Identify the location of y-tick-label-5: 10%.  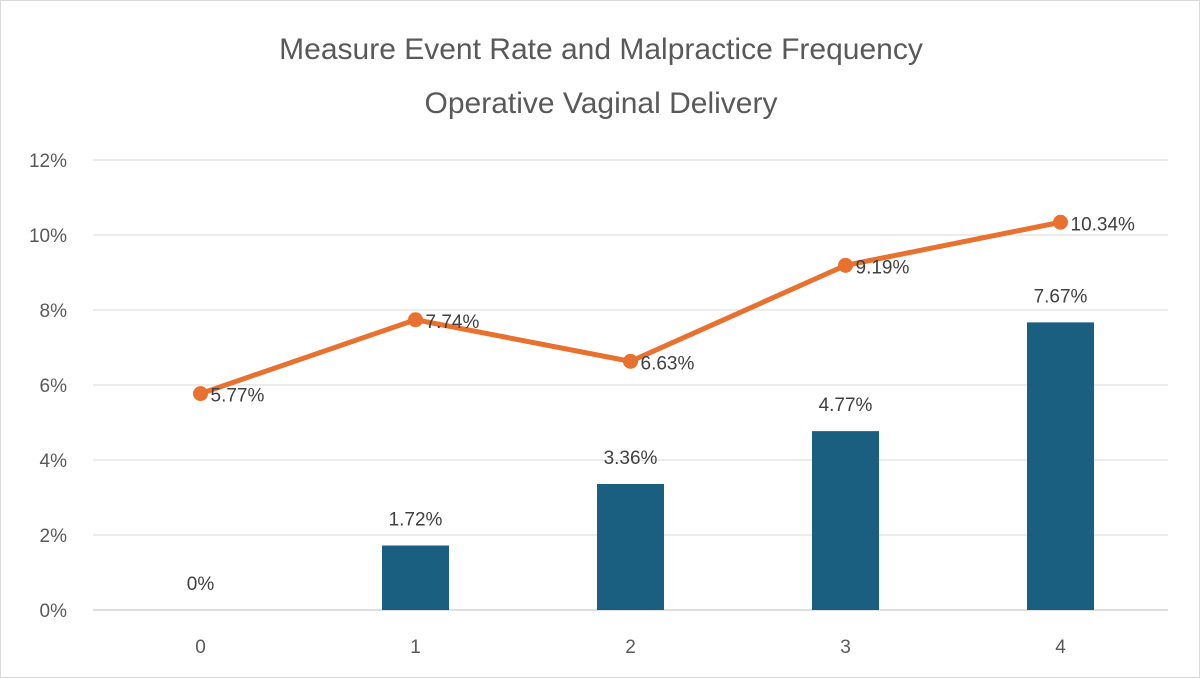
(48, 236).